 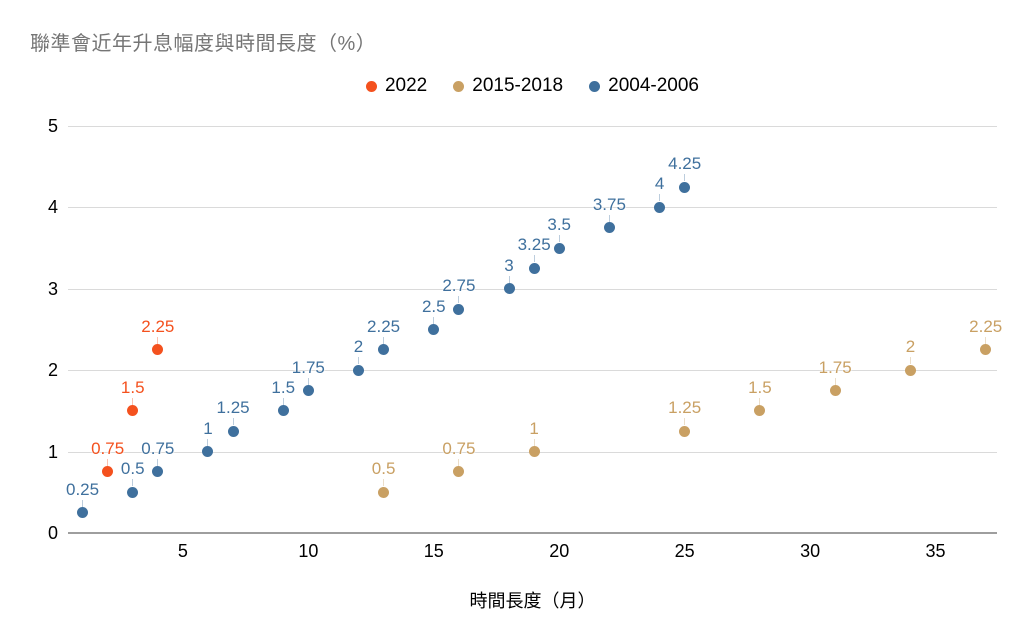 I want to click on data-point-label: 0.5, so click(x=132, y=469).